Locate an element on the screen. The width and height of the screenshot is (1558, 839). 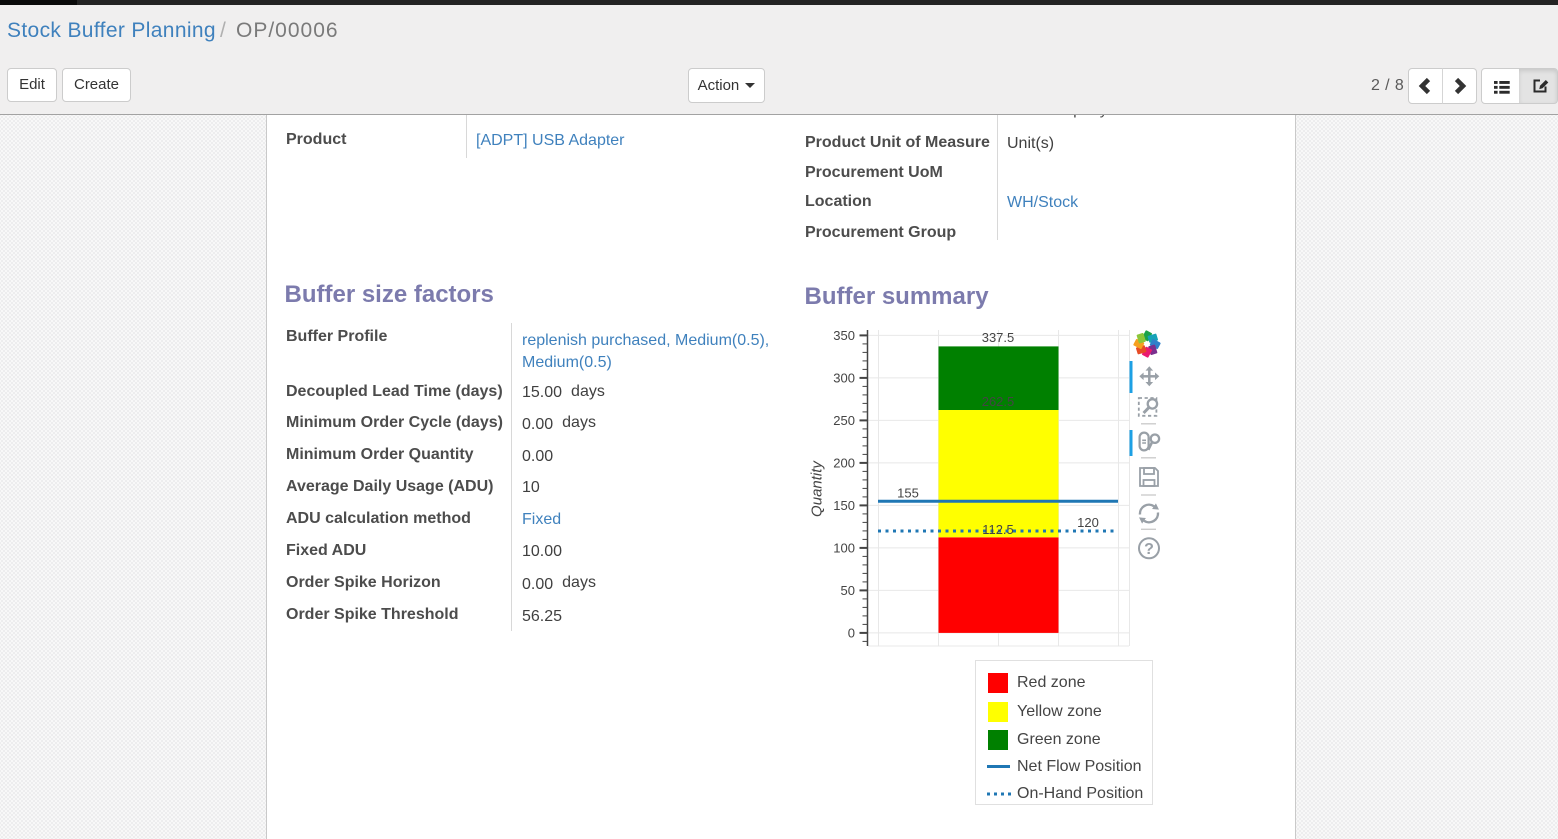
svg-text: 50 is located at coordinates (848, 590).